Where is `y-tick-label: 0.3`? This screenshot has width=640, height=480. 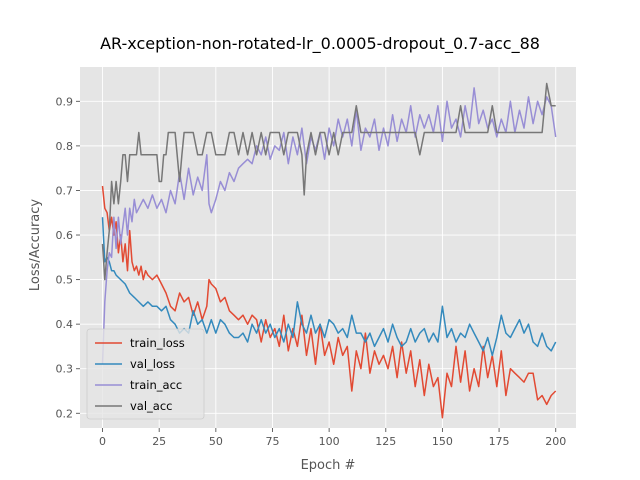 y-tick-label: 0.3 is located at coordinates (65, 369).